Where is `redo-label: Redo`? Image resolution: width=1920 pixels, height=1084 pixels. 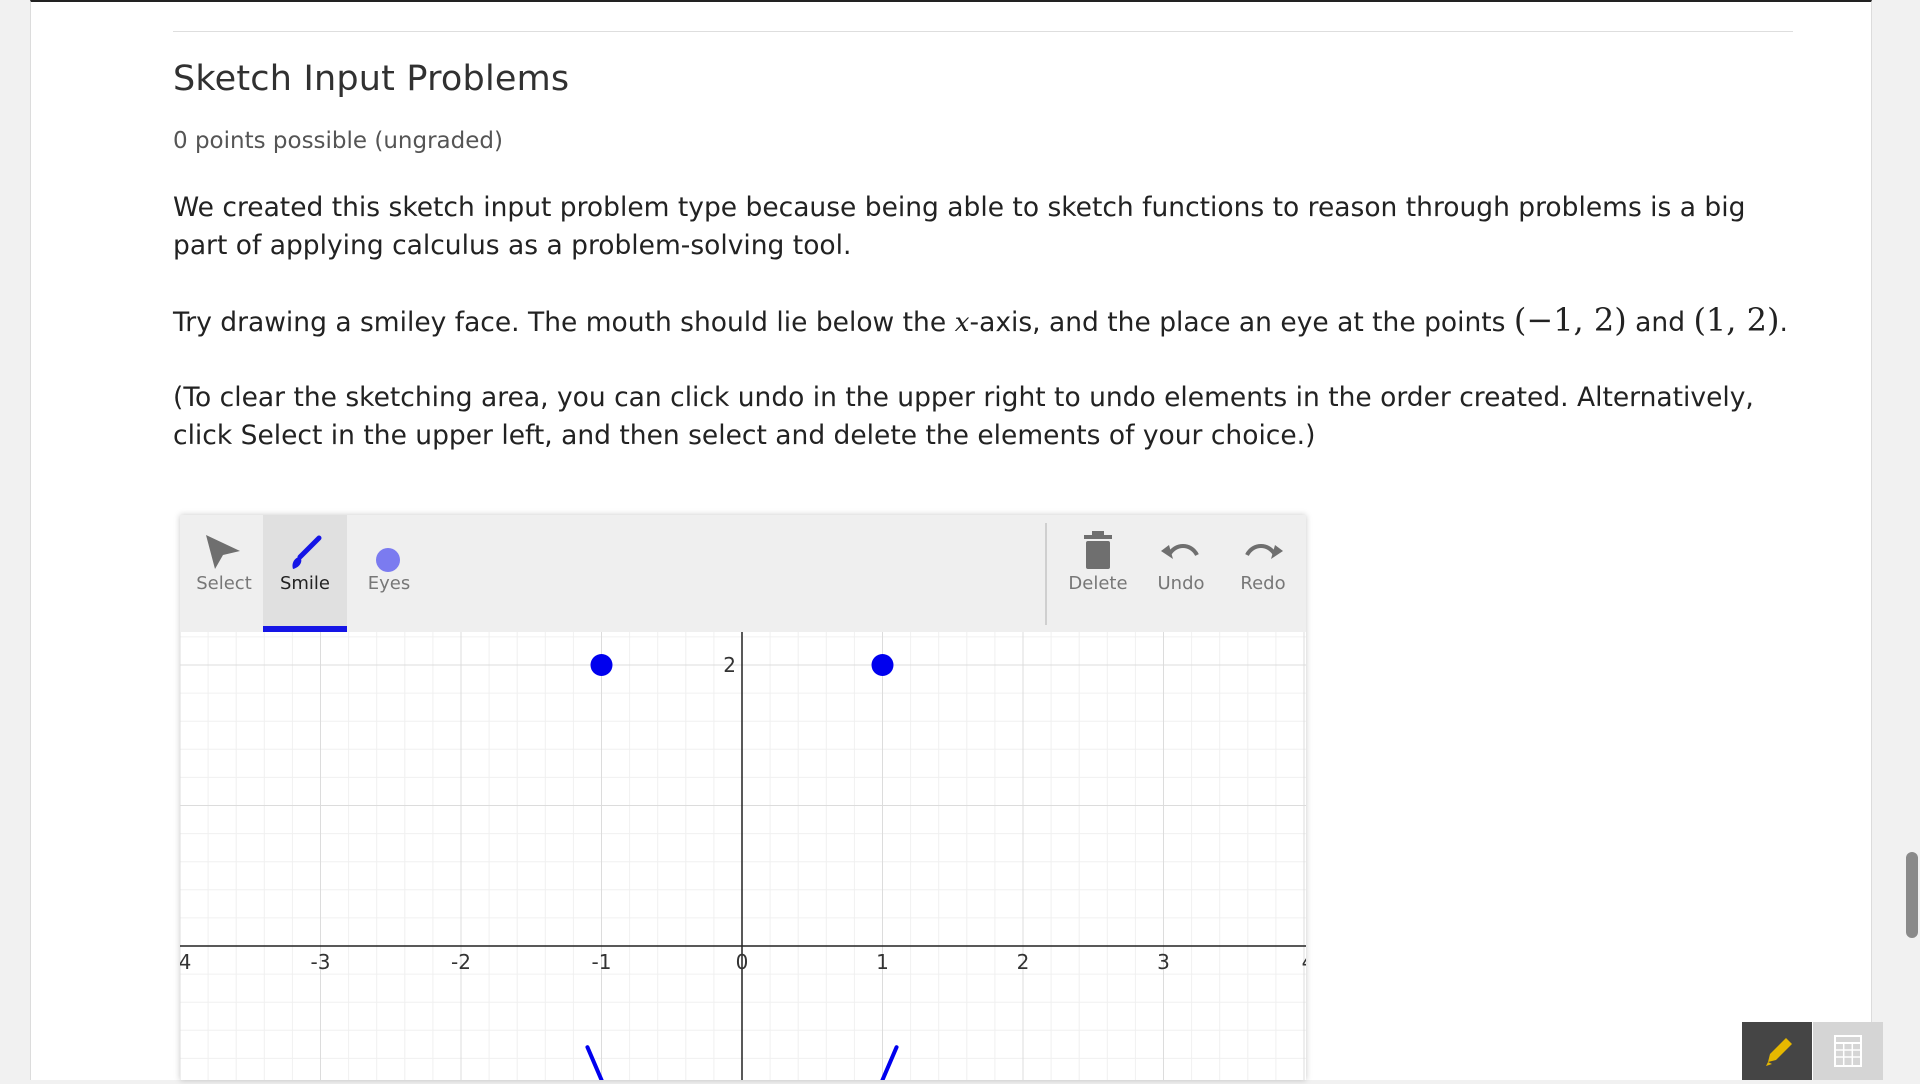
redo-label: Redo is located at coordinates (1263, 583).